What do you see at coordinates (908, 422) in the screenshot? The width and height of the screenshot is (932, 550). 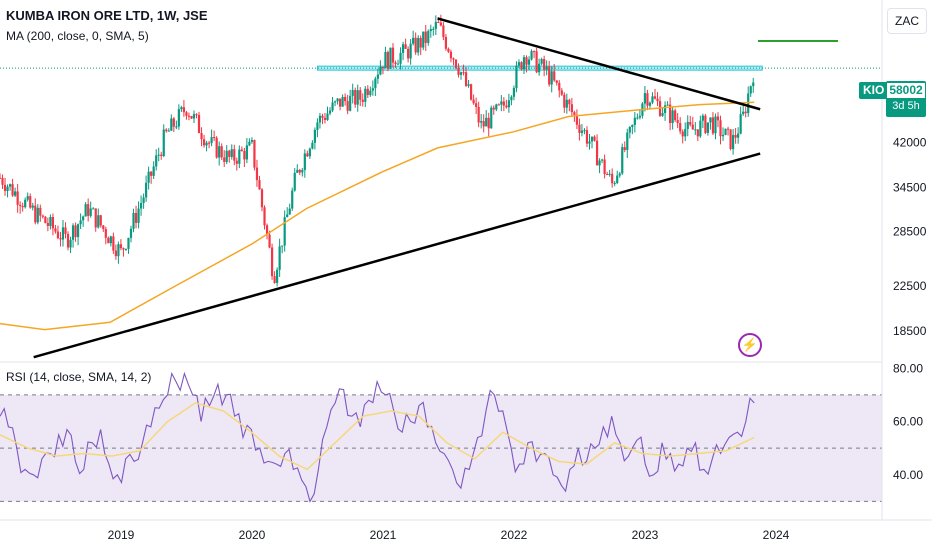 I see `rsi-tick-label: 60.00` at bounding box center [908, 422].